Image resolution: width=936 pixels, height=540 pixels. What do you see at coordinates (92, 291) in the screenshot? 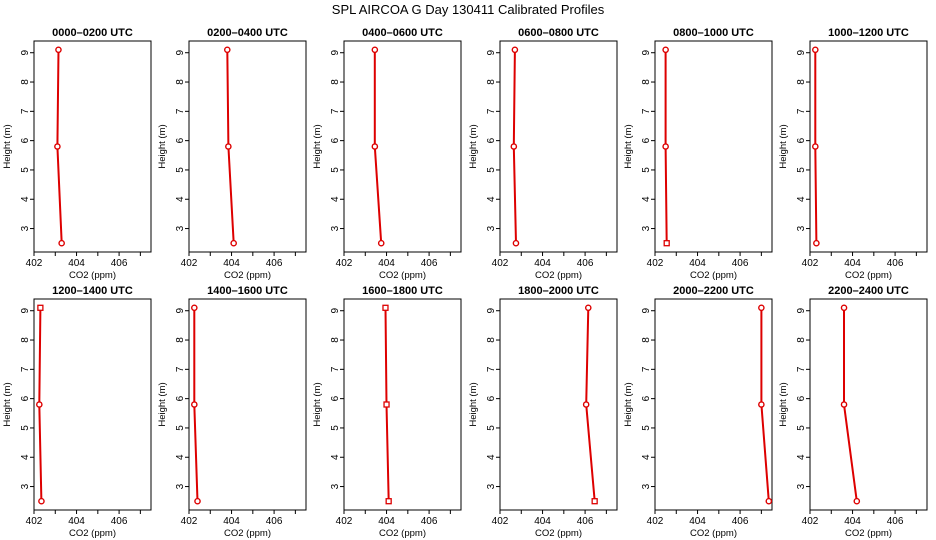
I see `panel-title: 1200–1400 UTC` at bounding box center [92, 291].